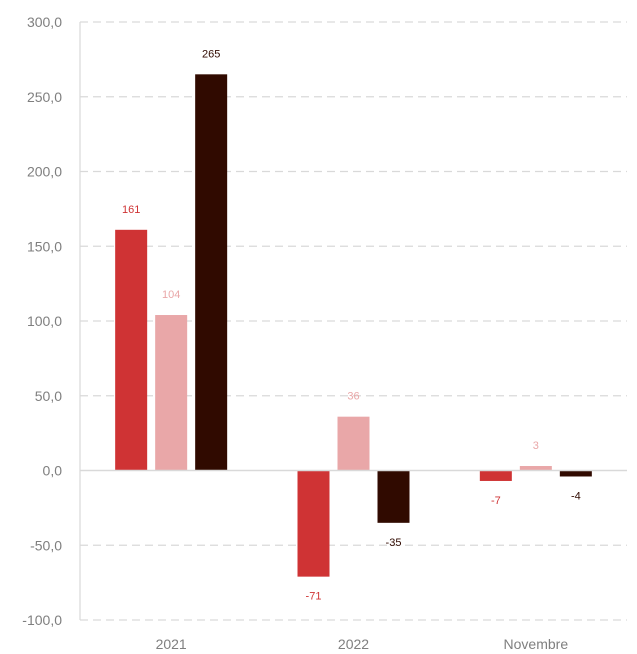  Describe the element at coordinates (211, 54) in the screenshot. I see `data-label: 265` at that location.